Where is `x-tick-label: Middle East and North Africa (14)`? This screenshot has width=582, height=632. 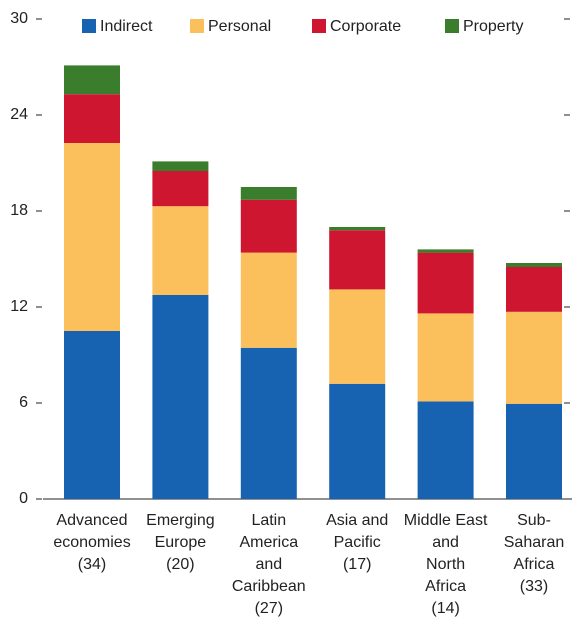 x-tick-label: Middle East and North Africa (14) is located at coordinates (446, 564).